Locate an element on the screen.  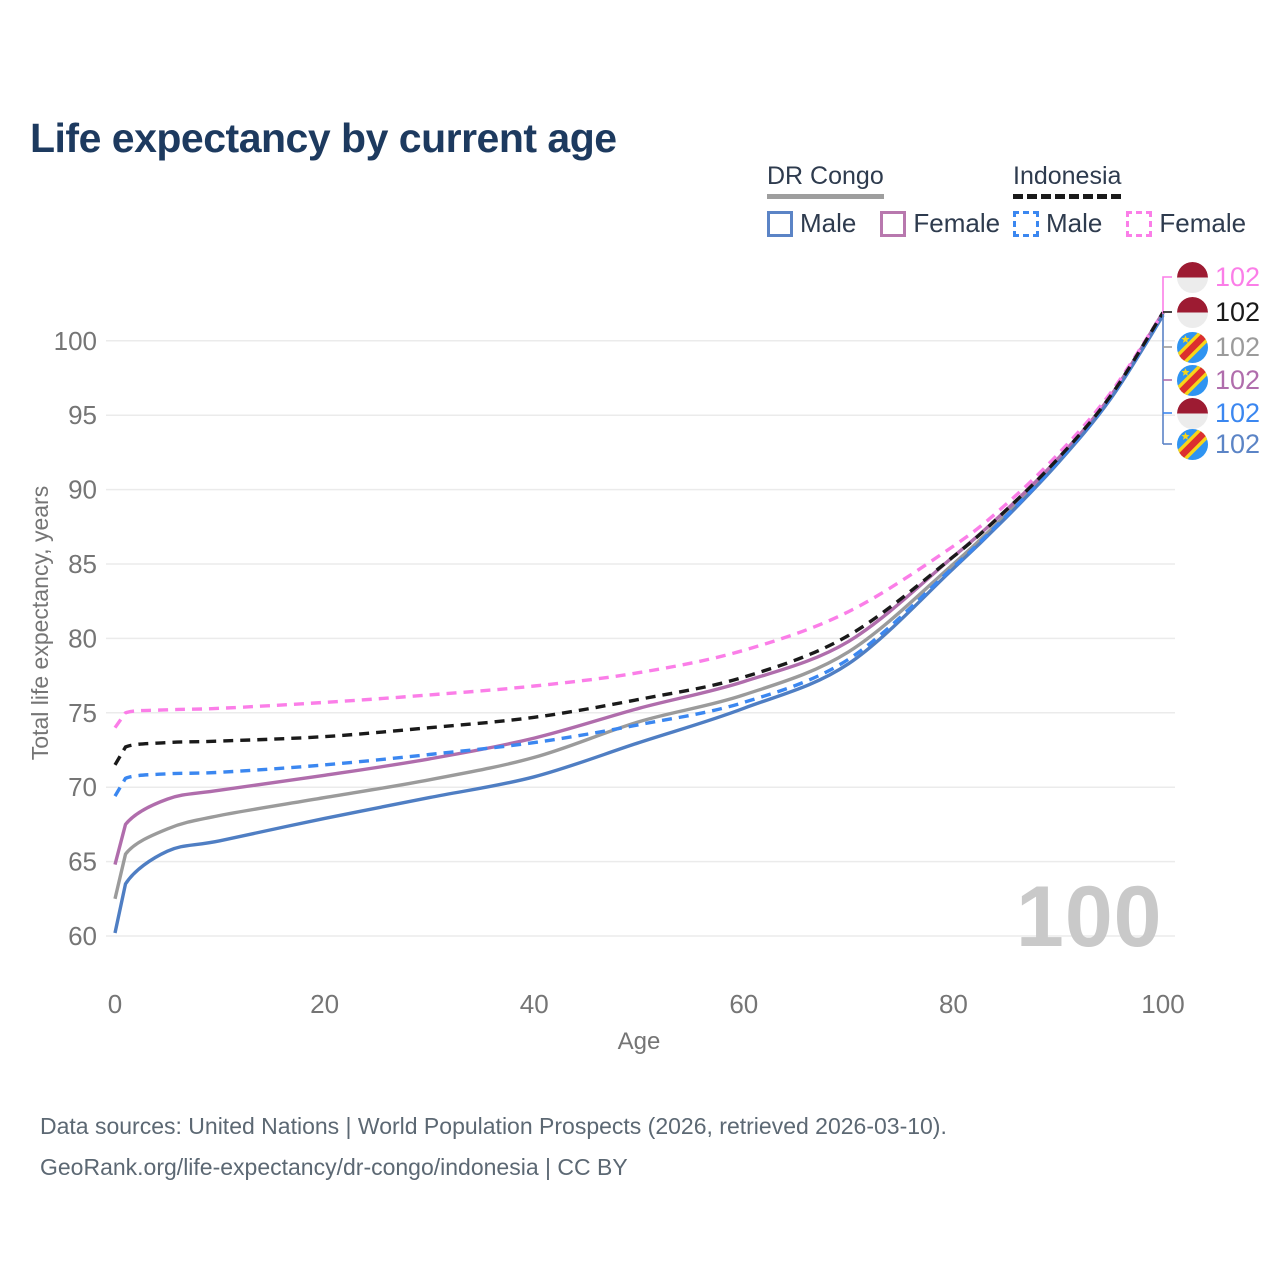
y-tick-70: 70 is located at coordinates (82, 787).